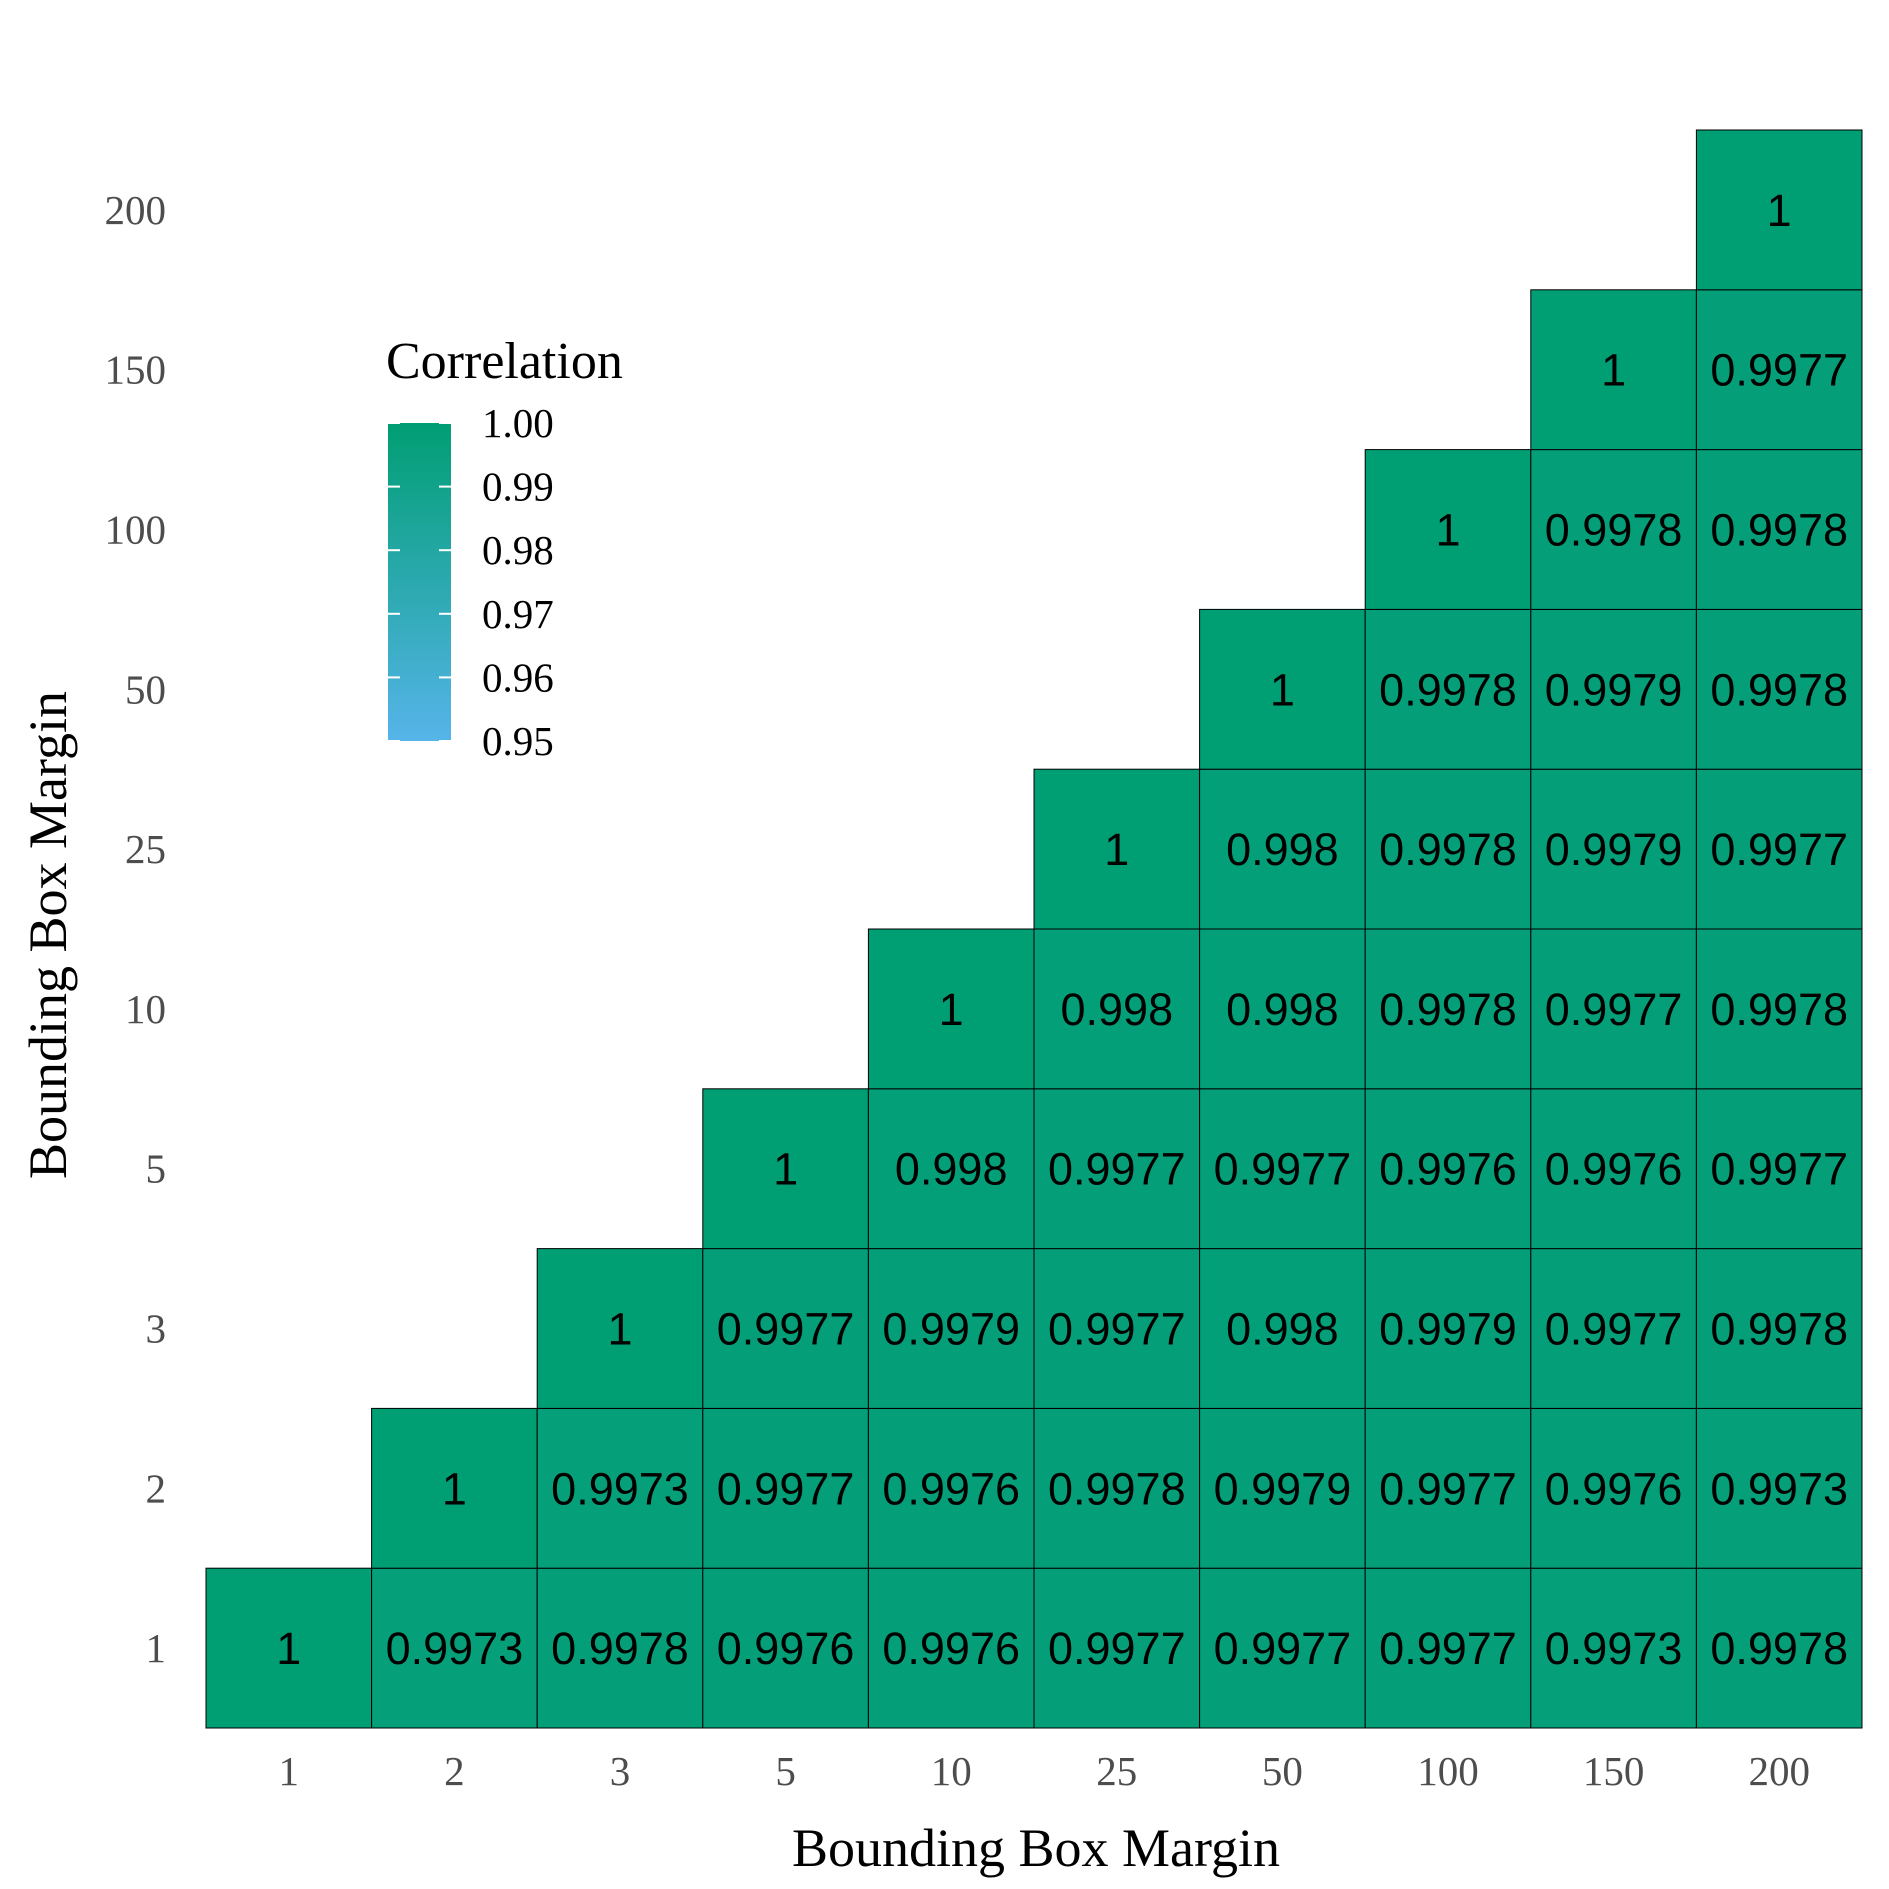 Image resolution: width=1889 pixels, height=1889 pixels. I want to click on cell-label-100-5: 0.9976, so click(1448, 1169).